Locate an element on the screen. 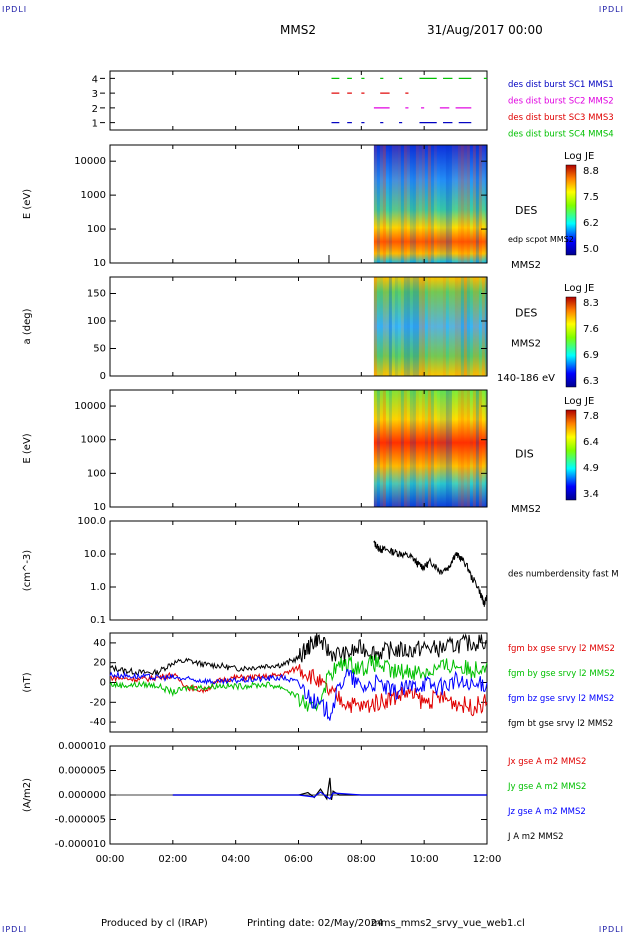 This screenshot has height=934, width=630. des_energy-ytick-label: 10000 is located at coordinates (90, 161).